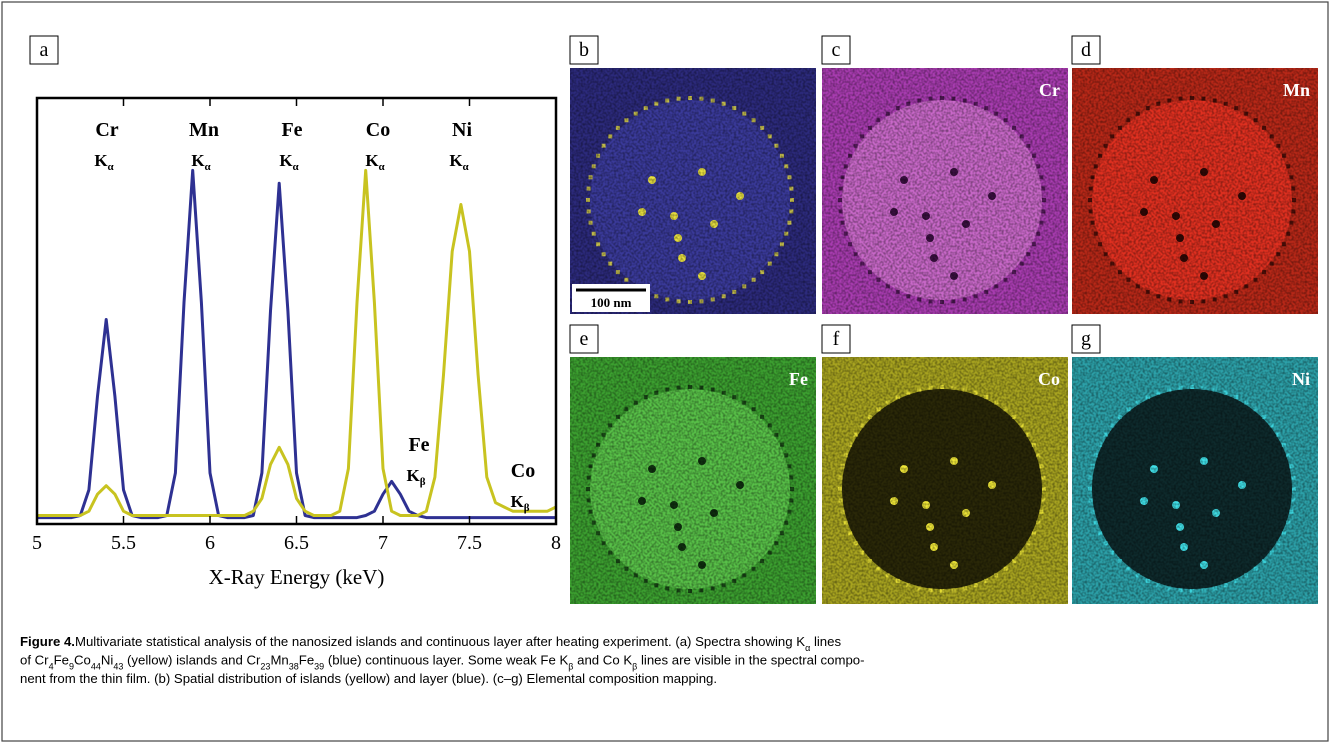 This screenshot has width=1331, height=749. Describe the element at coordinates (123, 543) in the screenshot. I see `x-tick-label: 5.5` at that location.